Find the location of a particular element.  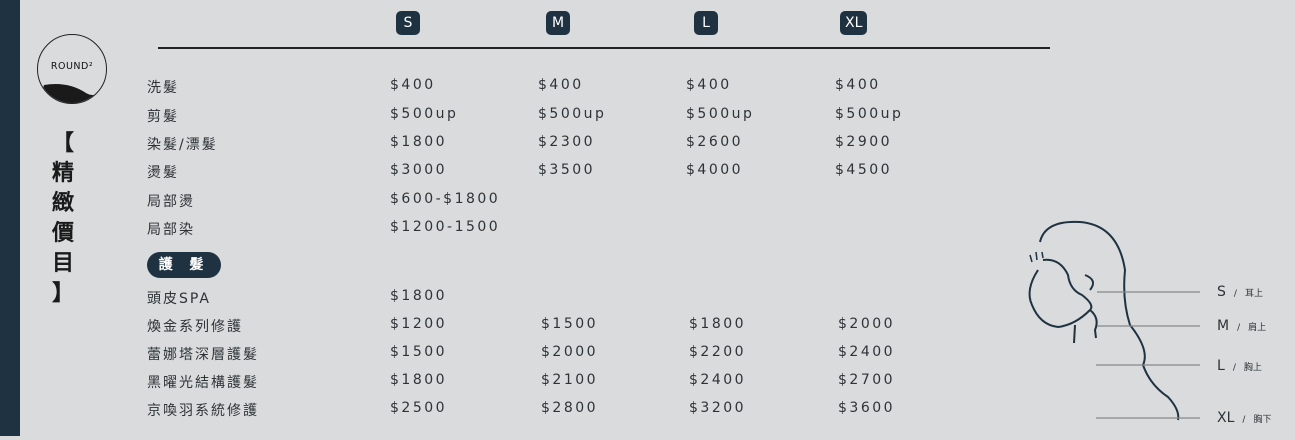

price-cell: $4000 is located at coordinates (715, 170).